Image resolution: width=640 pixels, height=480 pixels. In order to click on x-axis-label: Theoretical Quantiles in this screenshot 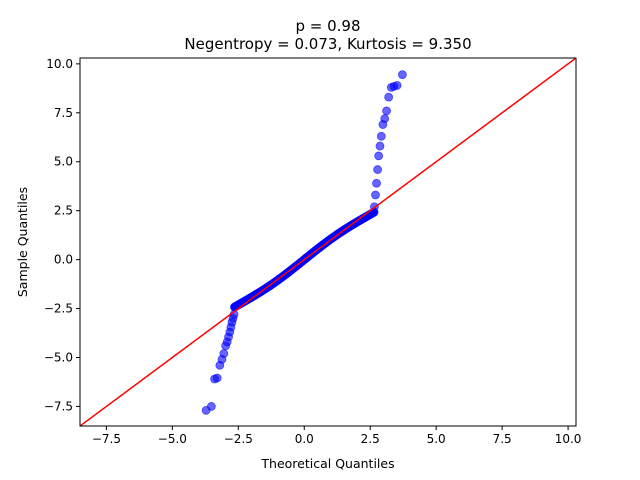, I will do `click(327, 463)`.